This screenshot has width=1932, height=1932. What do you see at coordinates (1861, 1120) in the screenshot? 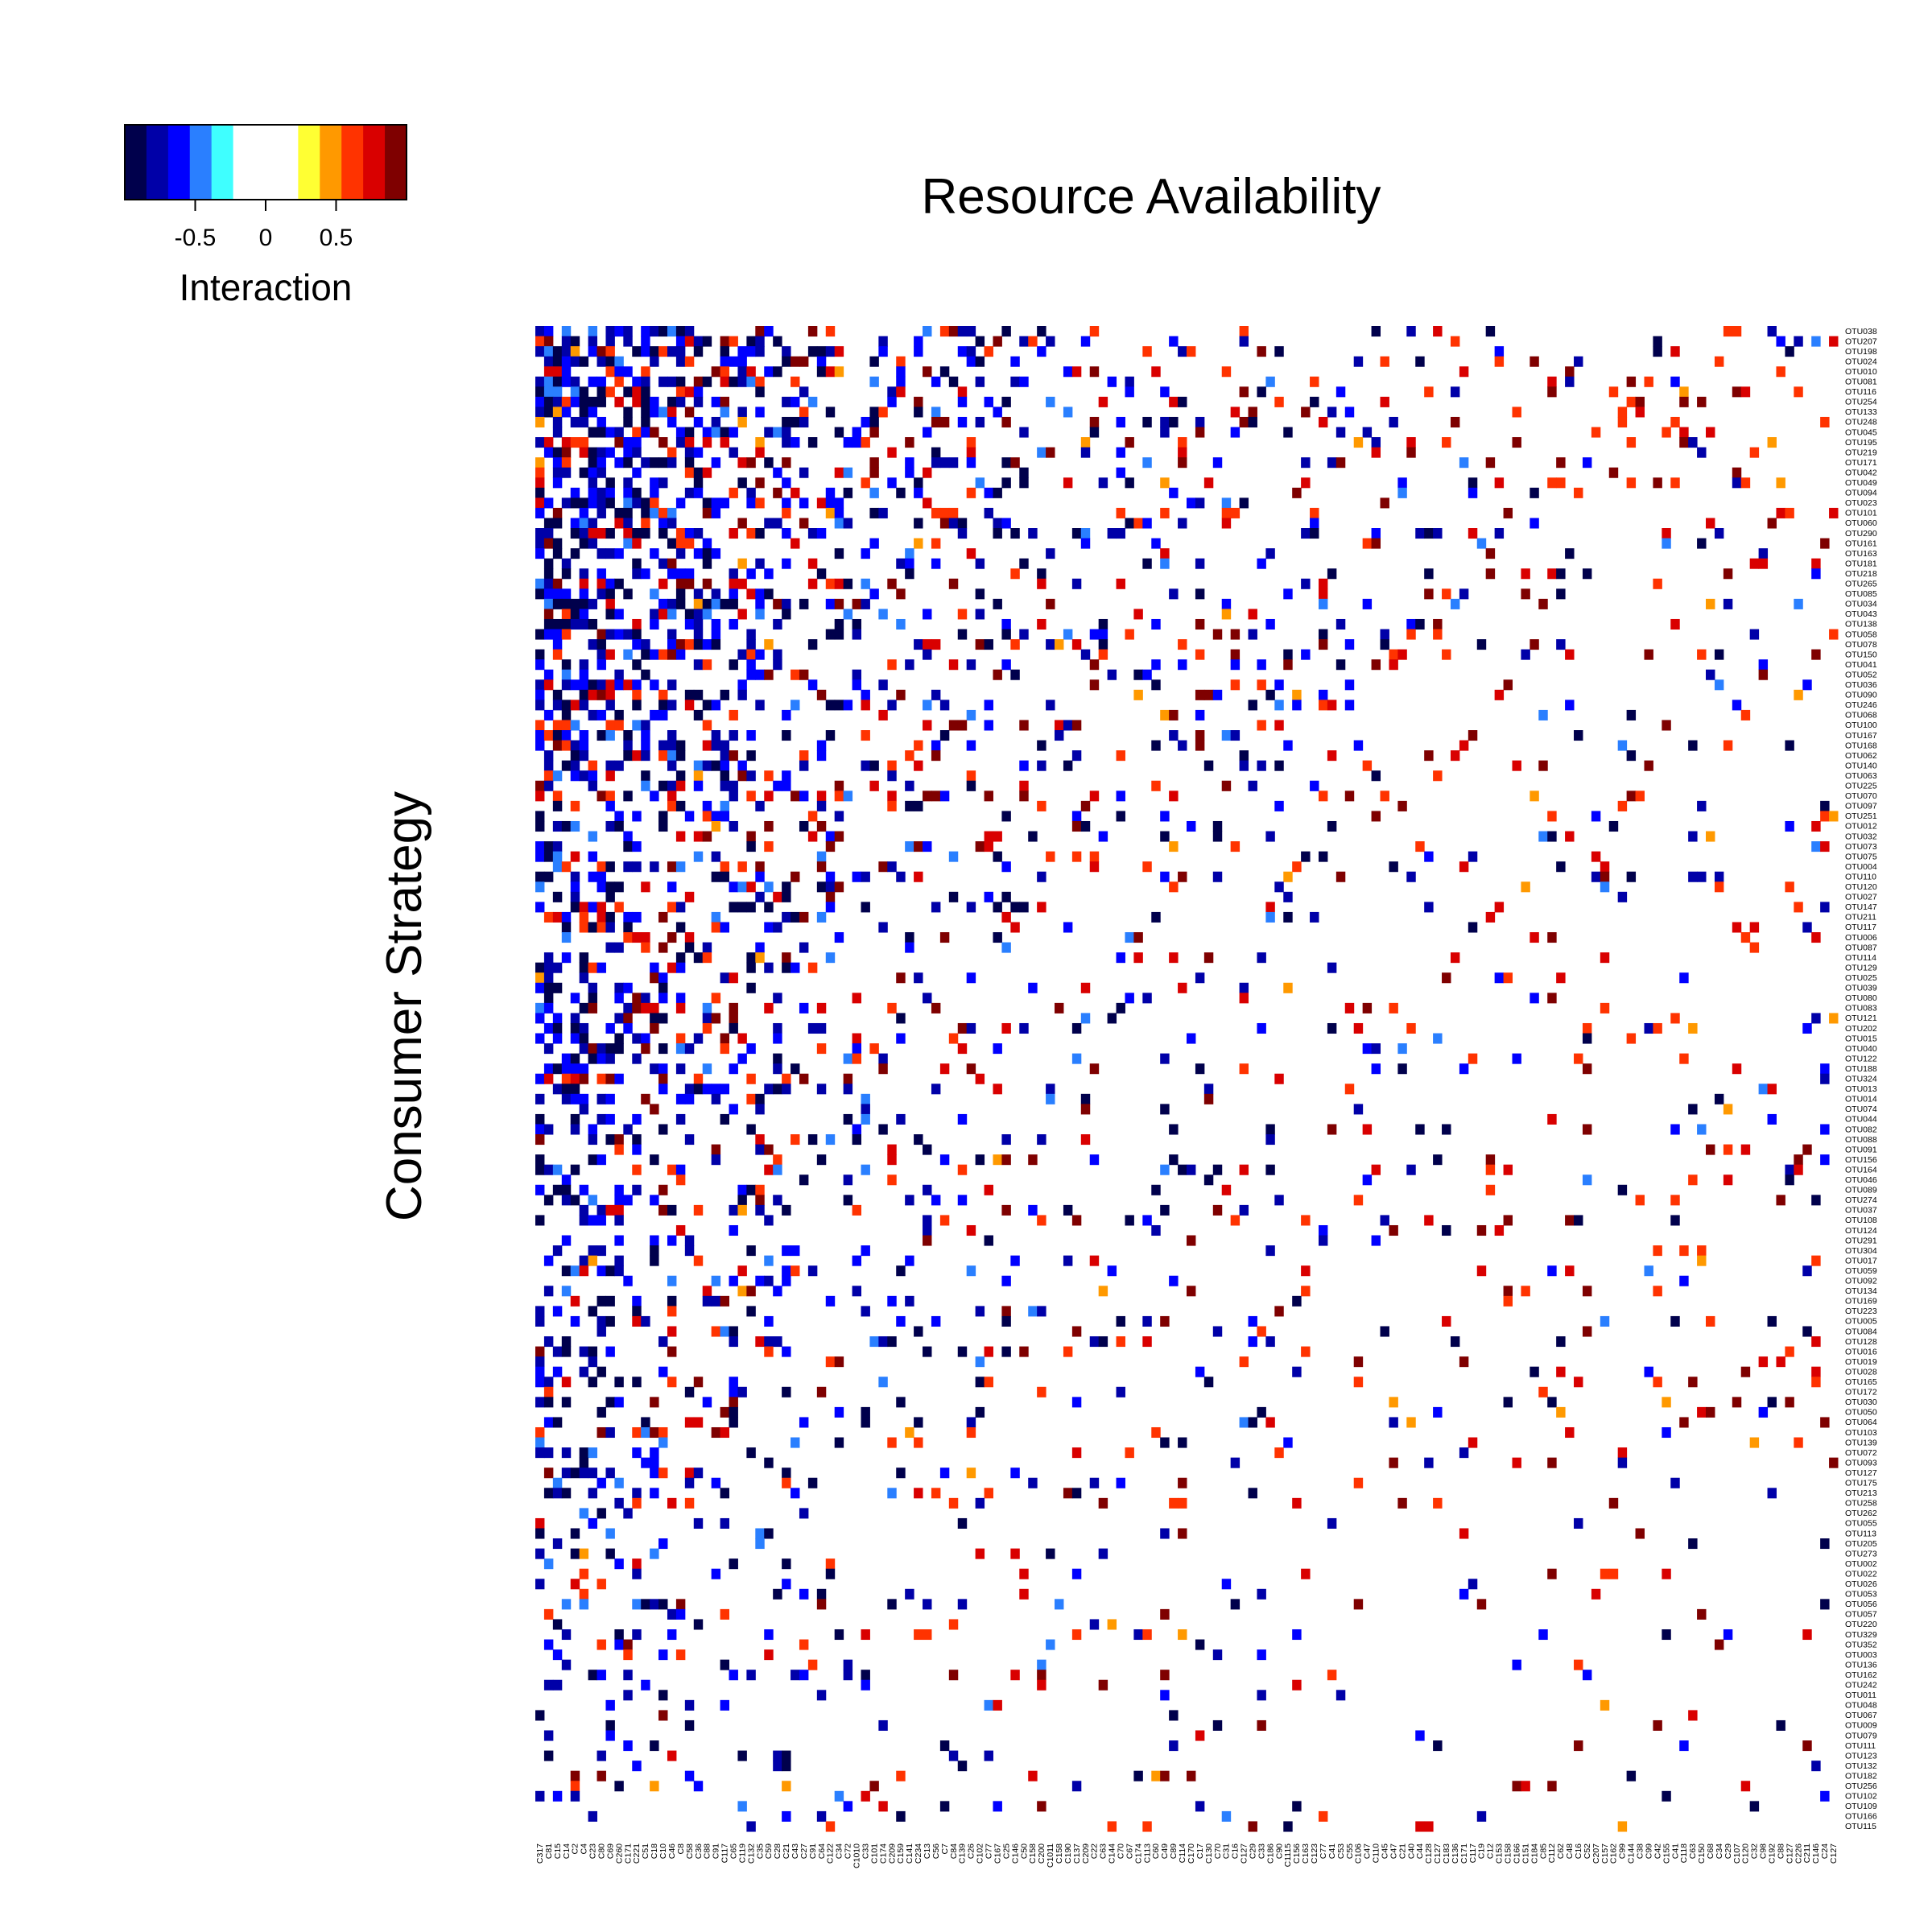
I see `row-label: OTU044` at bounding box center [1861, 1120].